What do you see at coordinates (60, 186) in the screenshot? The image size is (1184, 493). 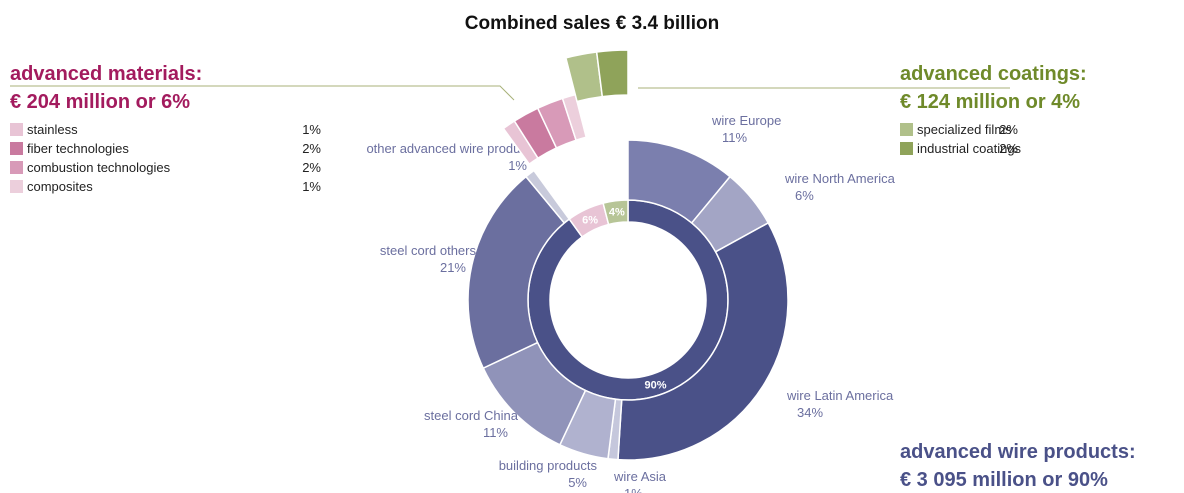 I see `legend-label: composites` at bounding box center [60, 186].